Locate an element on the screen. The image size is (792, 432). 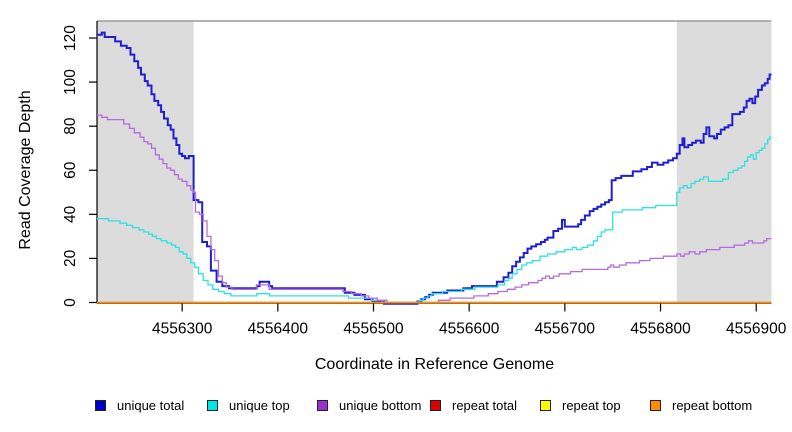
legend-item-repeat-total: repeat total is located at coordinates (474, 405).